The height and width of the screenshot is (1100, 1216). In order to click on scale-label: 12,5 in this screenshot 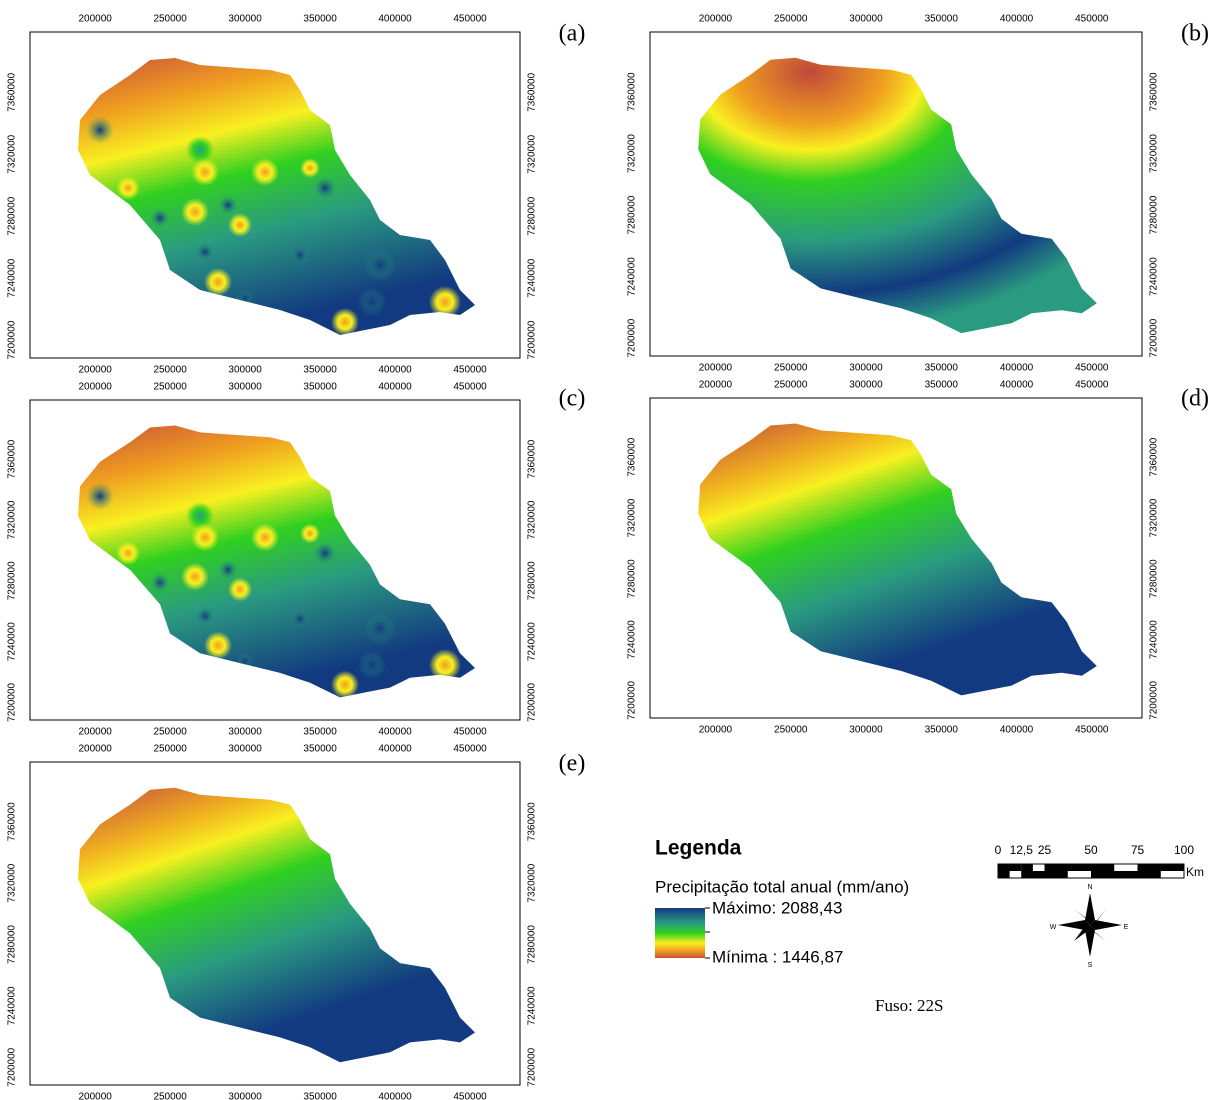, I will do `click(1022, 850)`.